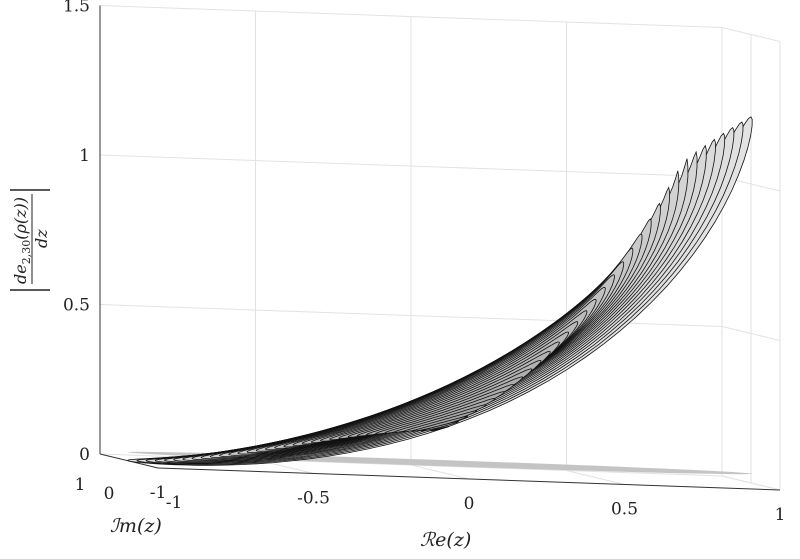  What do you see at coordinates (80, 485) in the screenshot?
I see `y-tick-0: 1` at bounding box center [80, 485].